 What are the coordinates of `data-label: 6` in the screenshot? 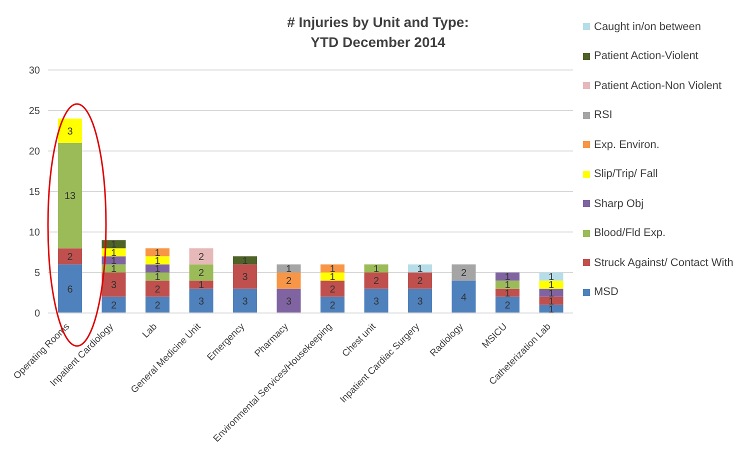 It's located at (70, 290).